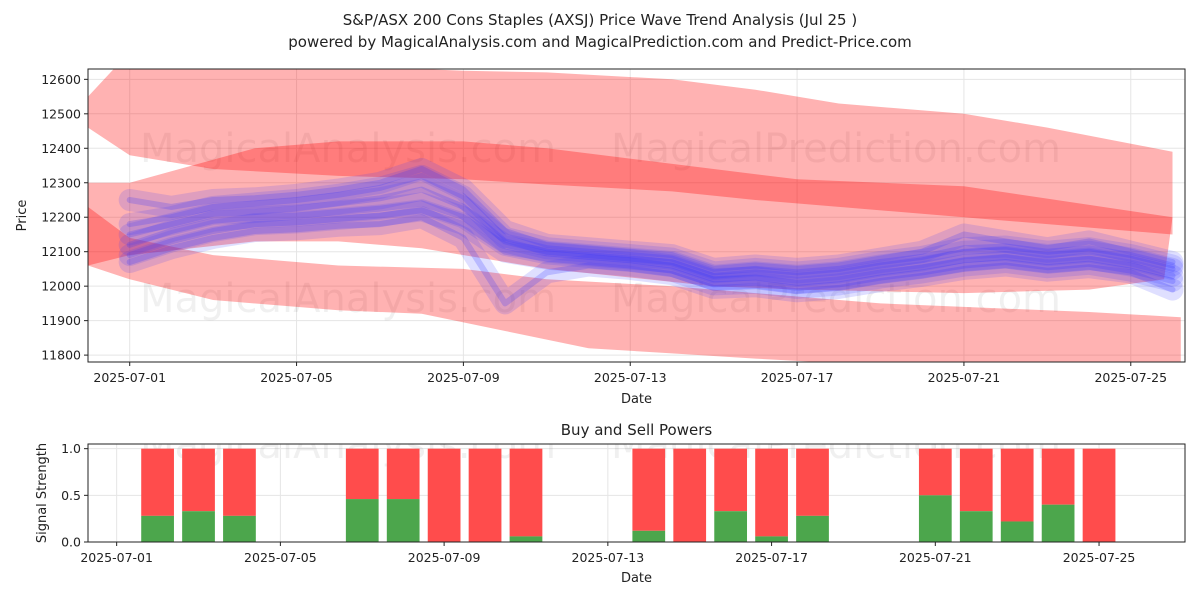 This screenshot has height=600, width=1200. What do you see at coordinates (71, 542) in the screenshot?
I see `y-tick-label: 0.0` at bounding box center [71, 542].